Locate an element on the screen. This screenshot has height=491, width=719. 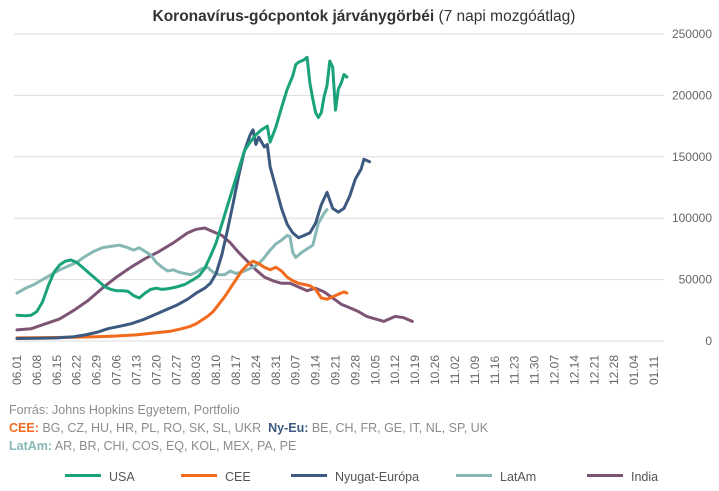
x-tick-label: 01.04 is located at coordinates (634, 370).